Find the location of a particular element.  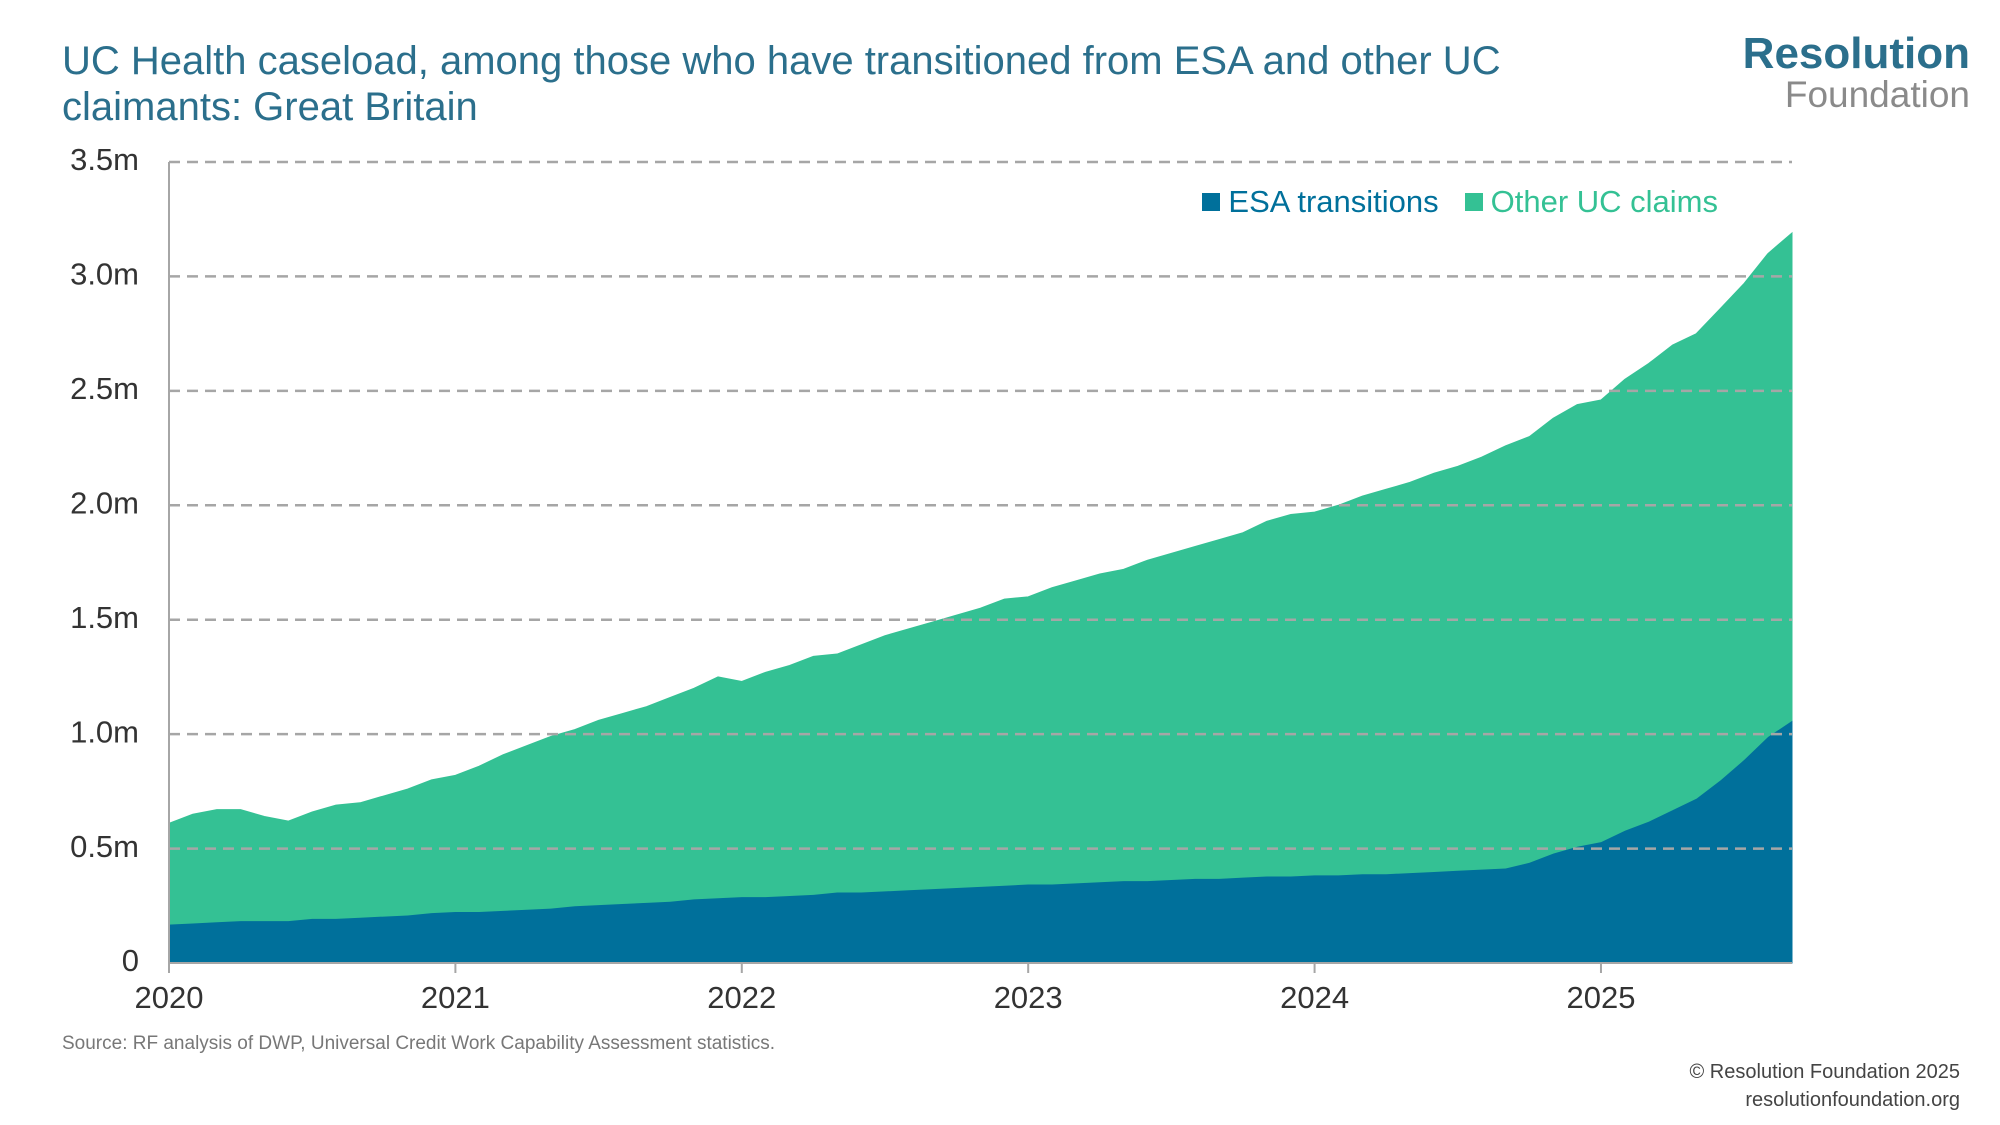

legend-label: ESA transitions is located at coordinates (1333, 201).